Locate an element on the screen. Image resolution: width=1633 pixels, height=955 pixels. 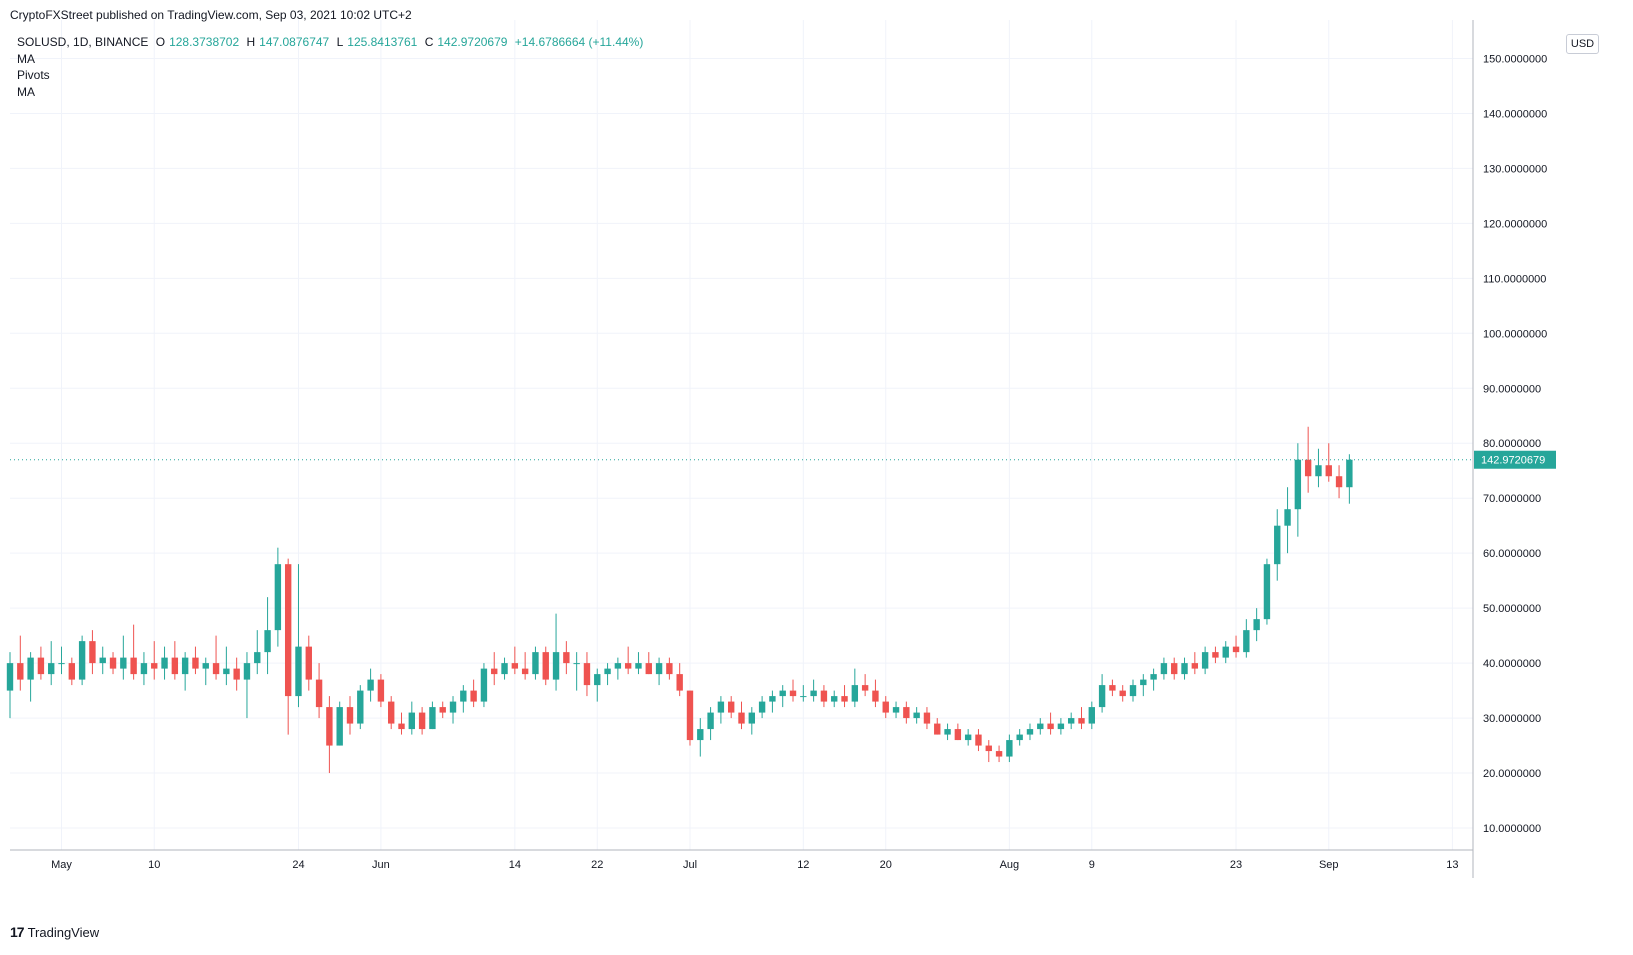
ohlc-high-label: H is located at coordinates (251, 42).